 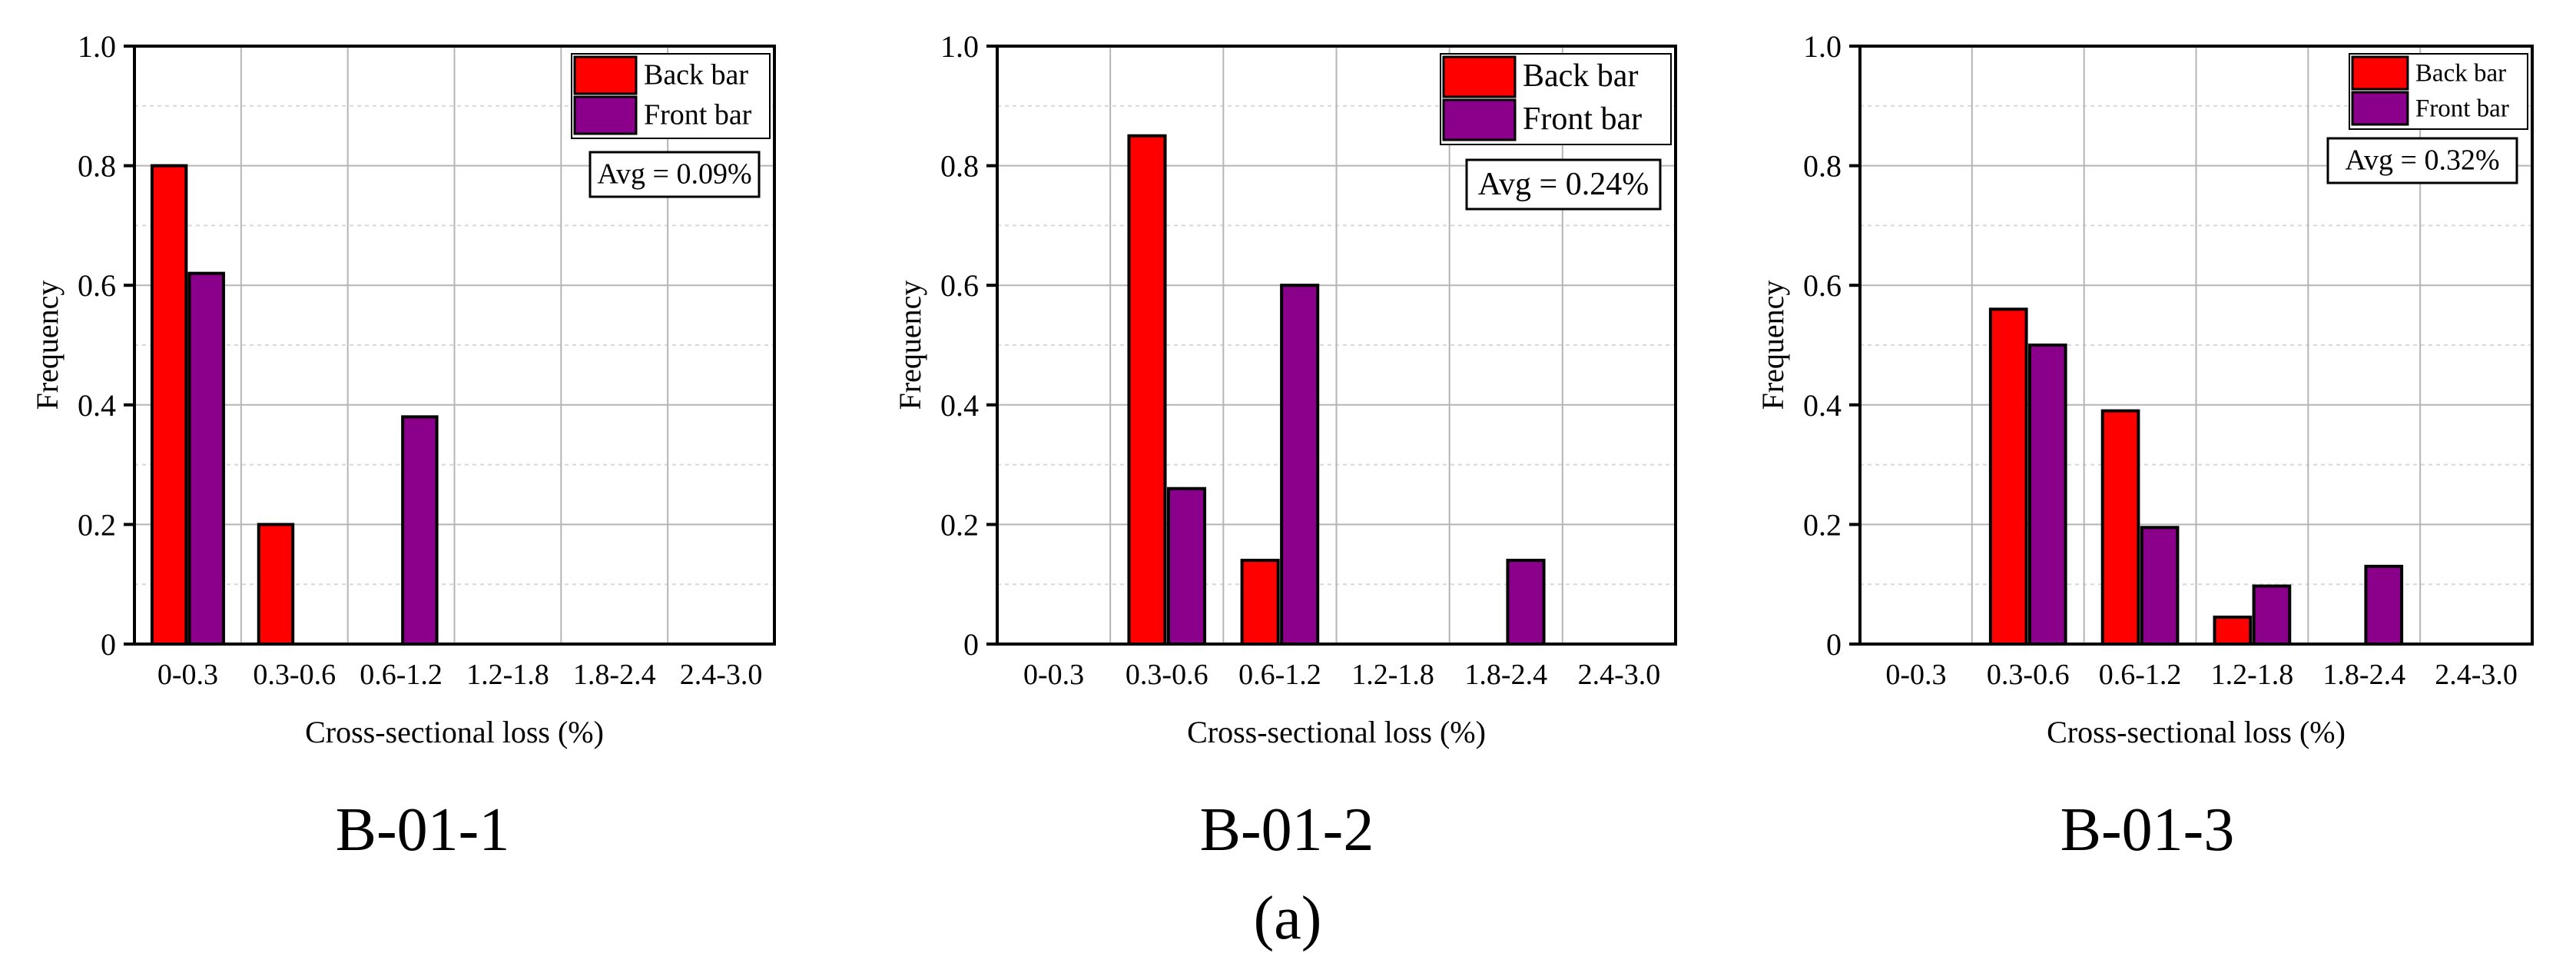 I want to click on bar-back-0-0.3, so click(x=169, y=405).